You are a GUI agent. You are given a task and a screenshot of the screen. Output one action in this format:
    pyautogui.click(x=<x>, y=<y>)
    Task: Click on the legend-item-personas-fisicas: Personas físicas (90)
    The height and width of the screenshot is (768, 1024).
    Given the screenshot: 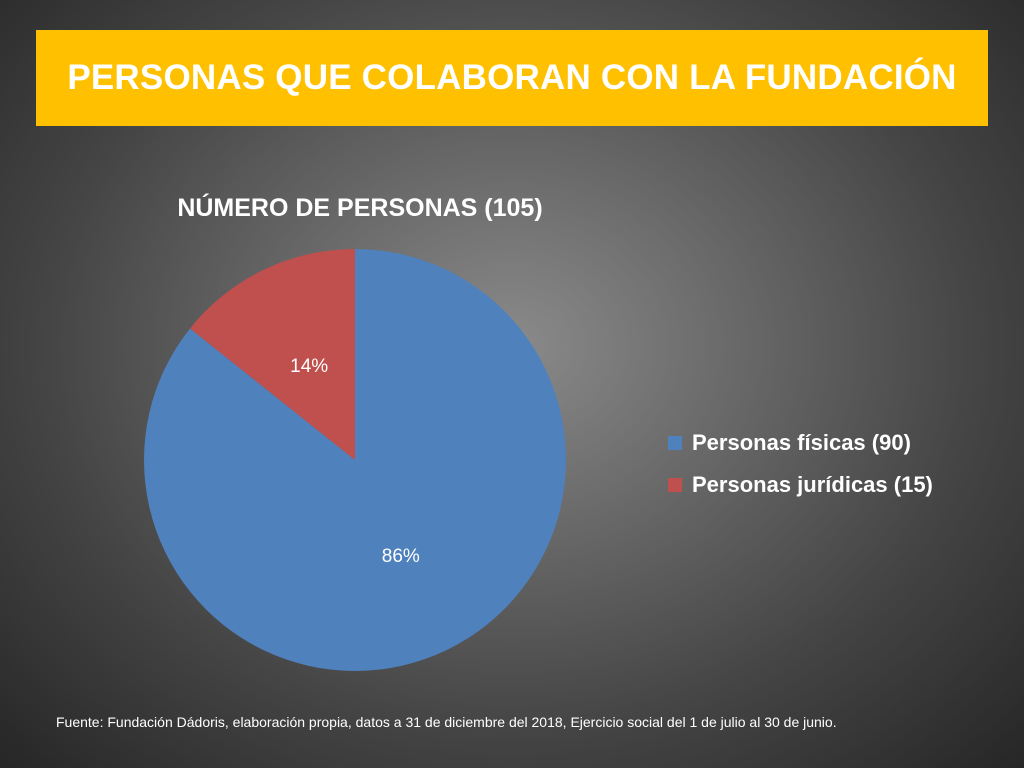 What is the action you would take?
    pyautogui.click(x=800, y=443)
    